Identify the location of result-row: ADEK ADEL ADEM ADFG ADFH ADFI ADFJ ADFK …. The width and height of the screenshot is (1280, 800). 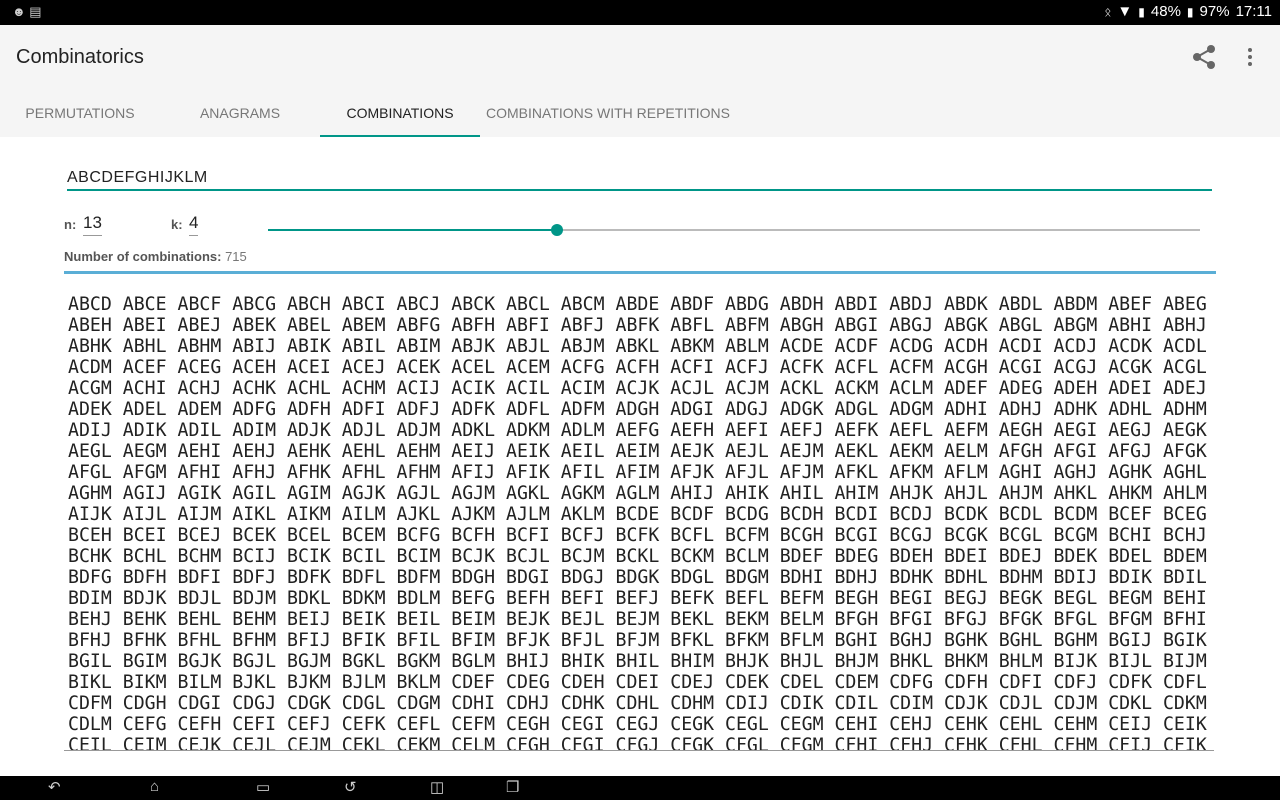
(637, 409).